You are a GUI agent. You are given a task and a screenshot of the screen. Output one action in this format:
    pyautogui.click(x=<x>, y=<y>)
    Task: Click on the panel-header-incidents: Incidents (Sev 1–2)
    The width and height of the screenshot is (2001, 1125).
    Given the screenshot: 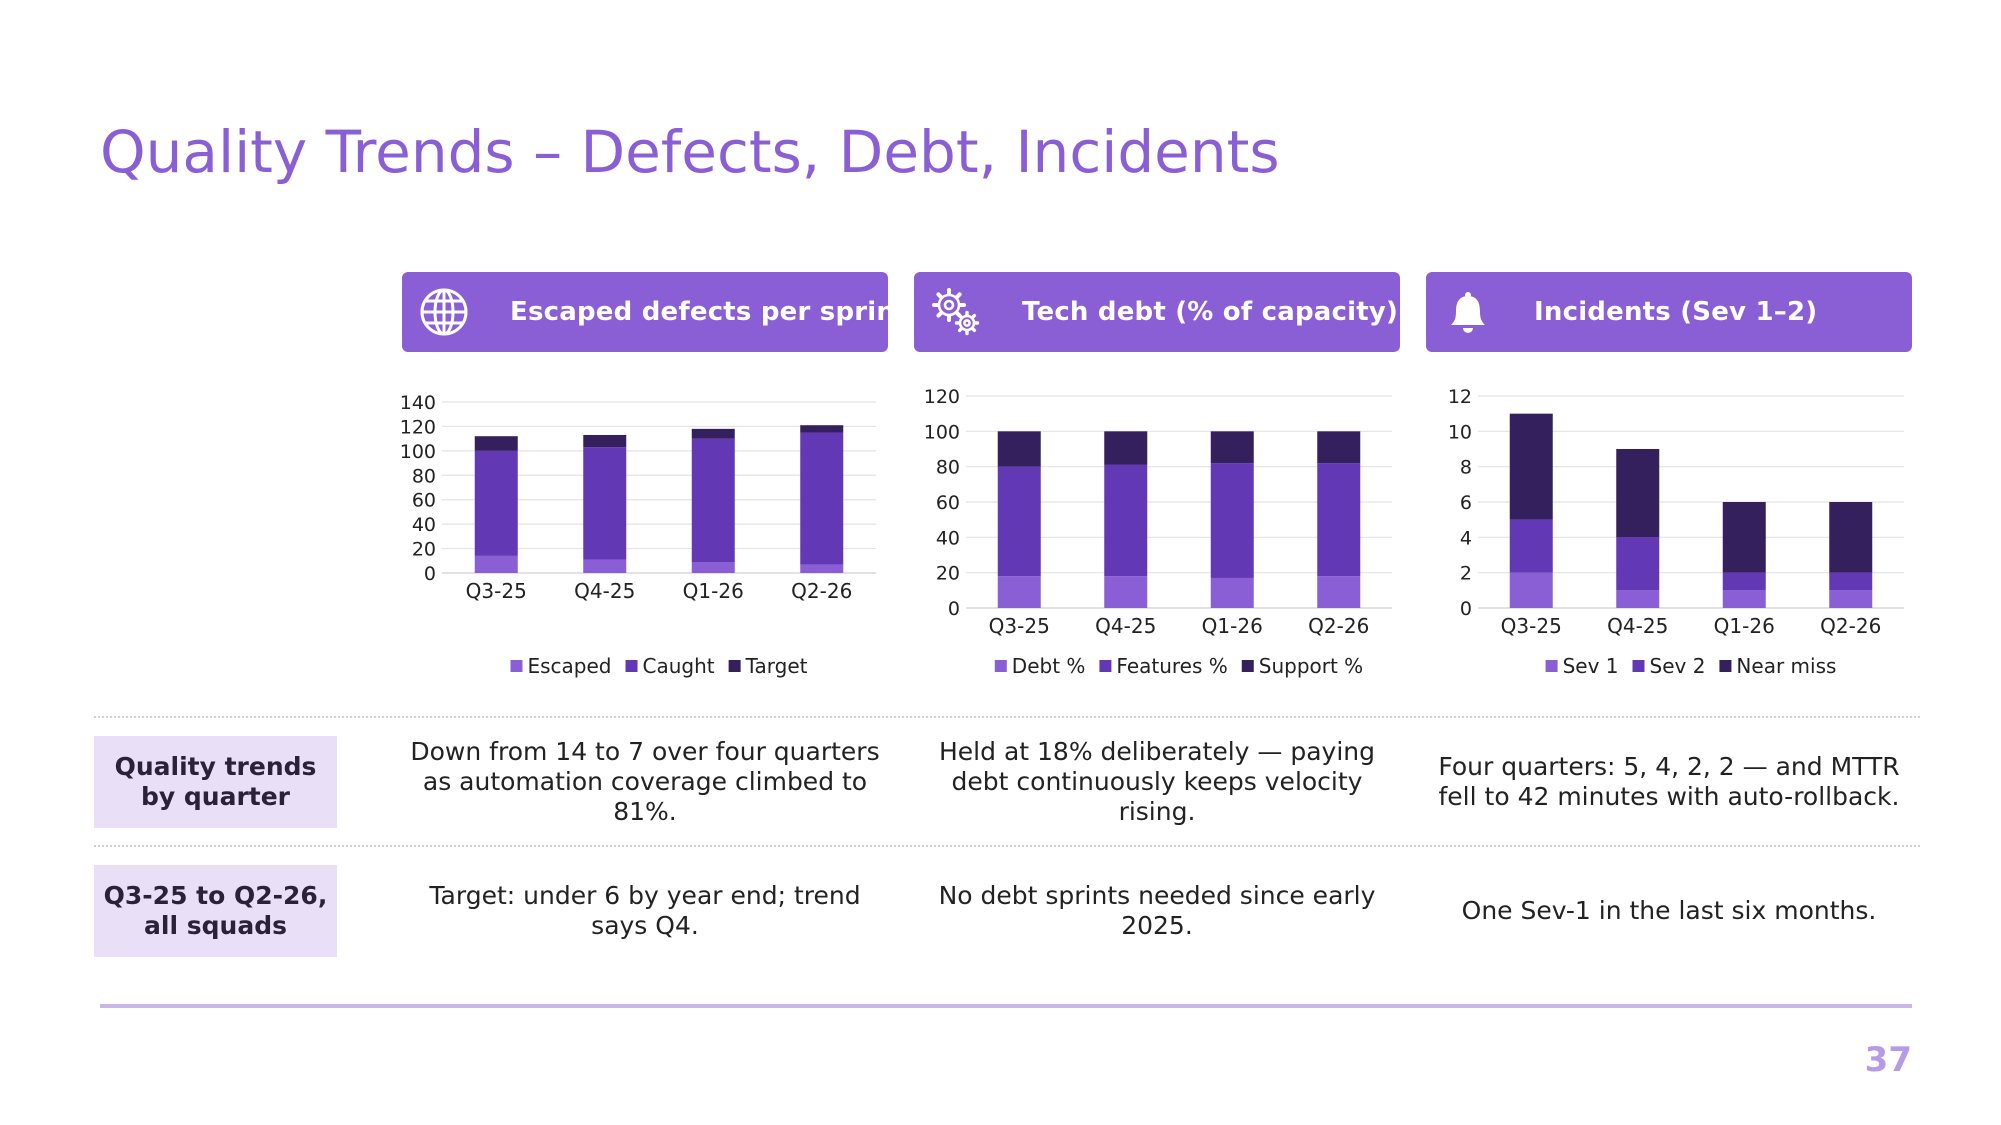 What is the action you would take?
    pyautogui.click(x=1669, y=312)
    